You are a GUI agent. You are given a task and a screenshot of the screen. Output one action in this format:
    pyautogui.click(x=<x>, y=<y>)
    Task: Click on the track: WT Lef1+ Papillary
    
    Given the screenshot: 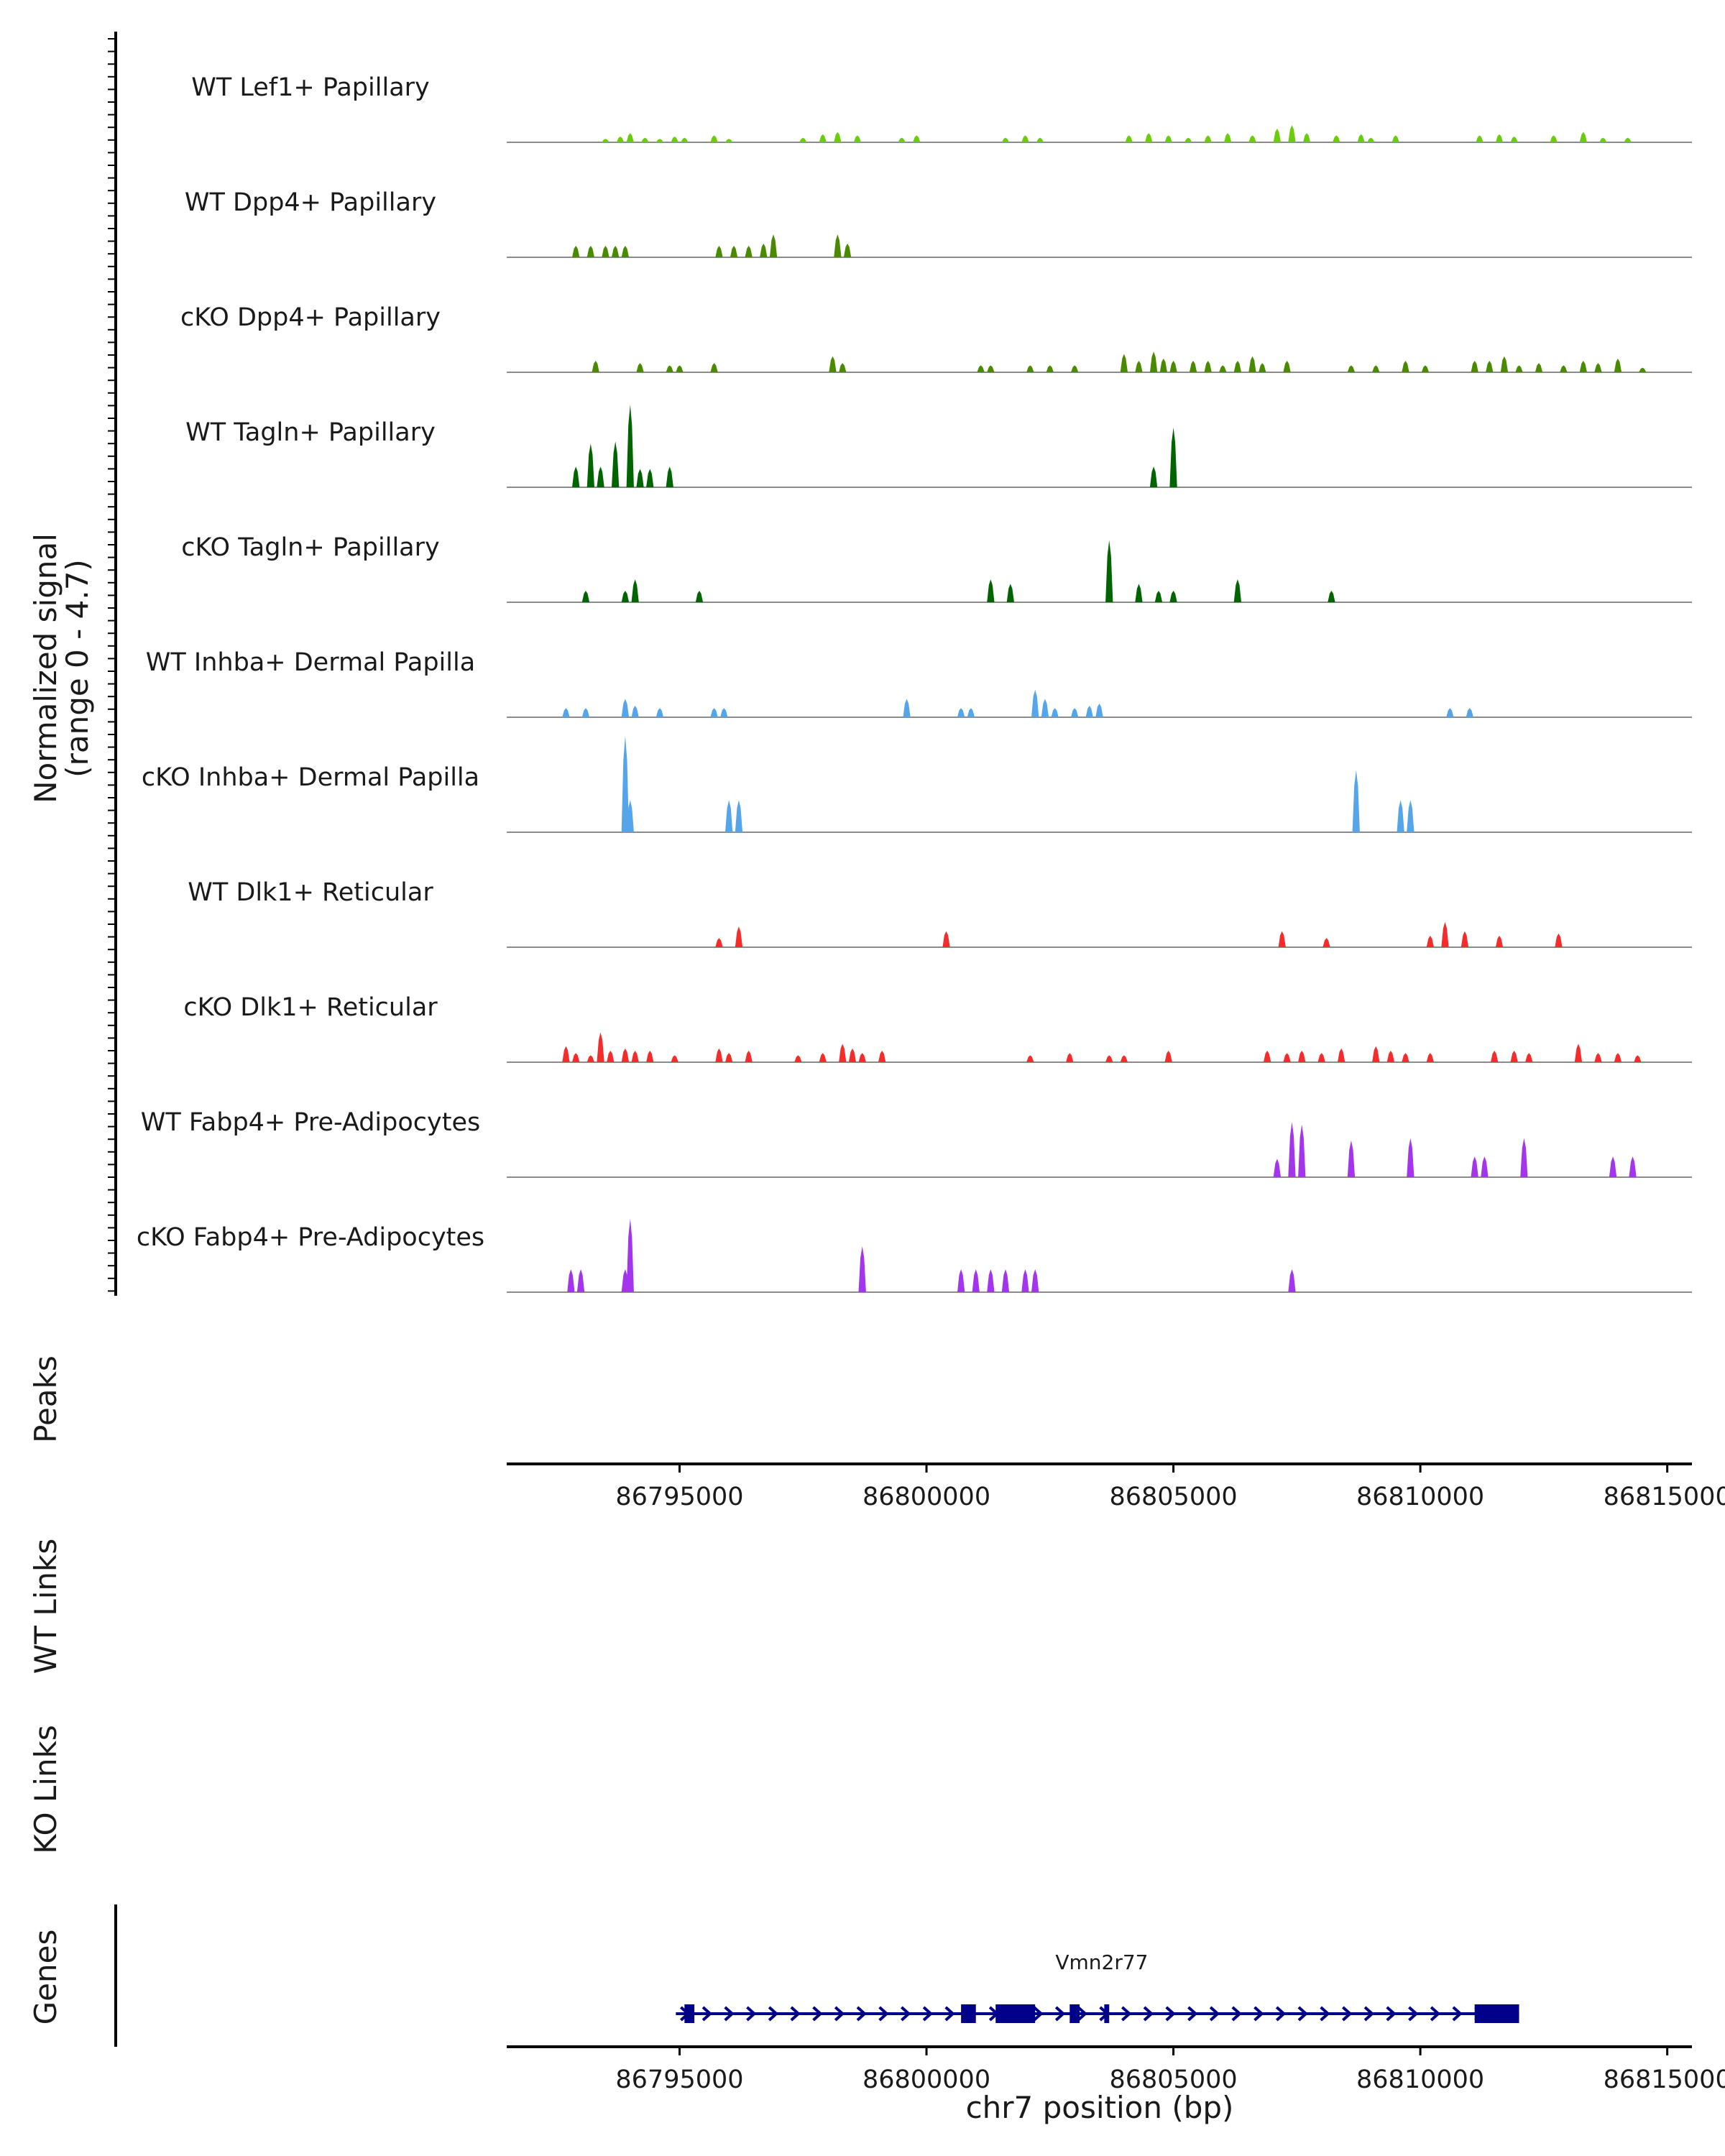 What is the action you would take?
    pyautogui.click(x=941, y=108)
    